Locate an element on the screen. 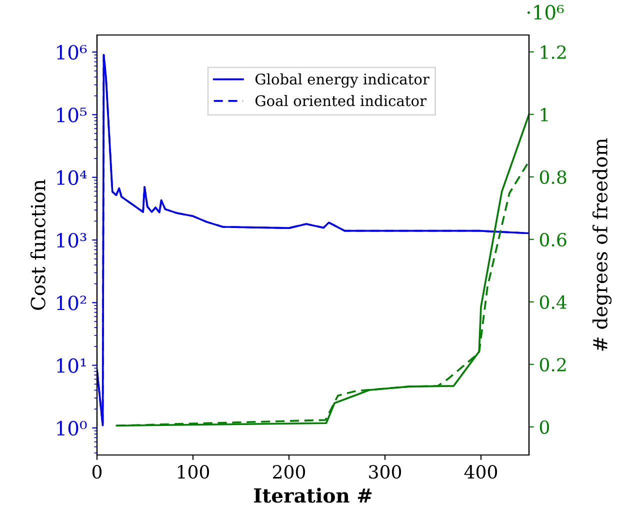 This screenshot has height=519, width=627. x-tick-label: 200 is located at coordinates (289, 472).